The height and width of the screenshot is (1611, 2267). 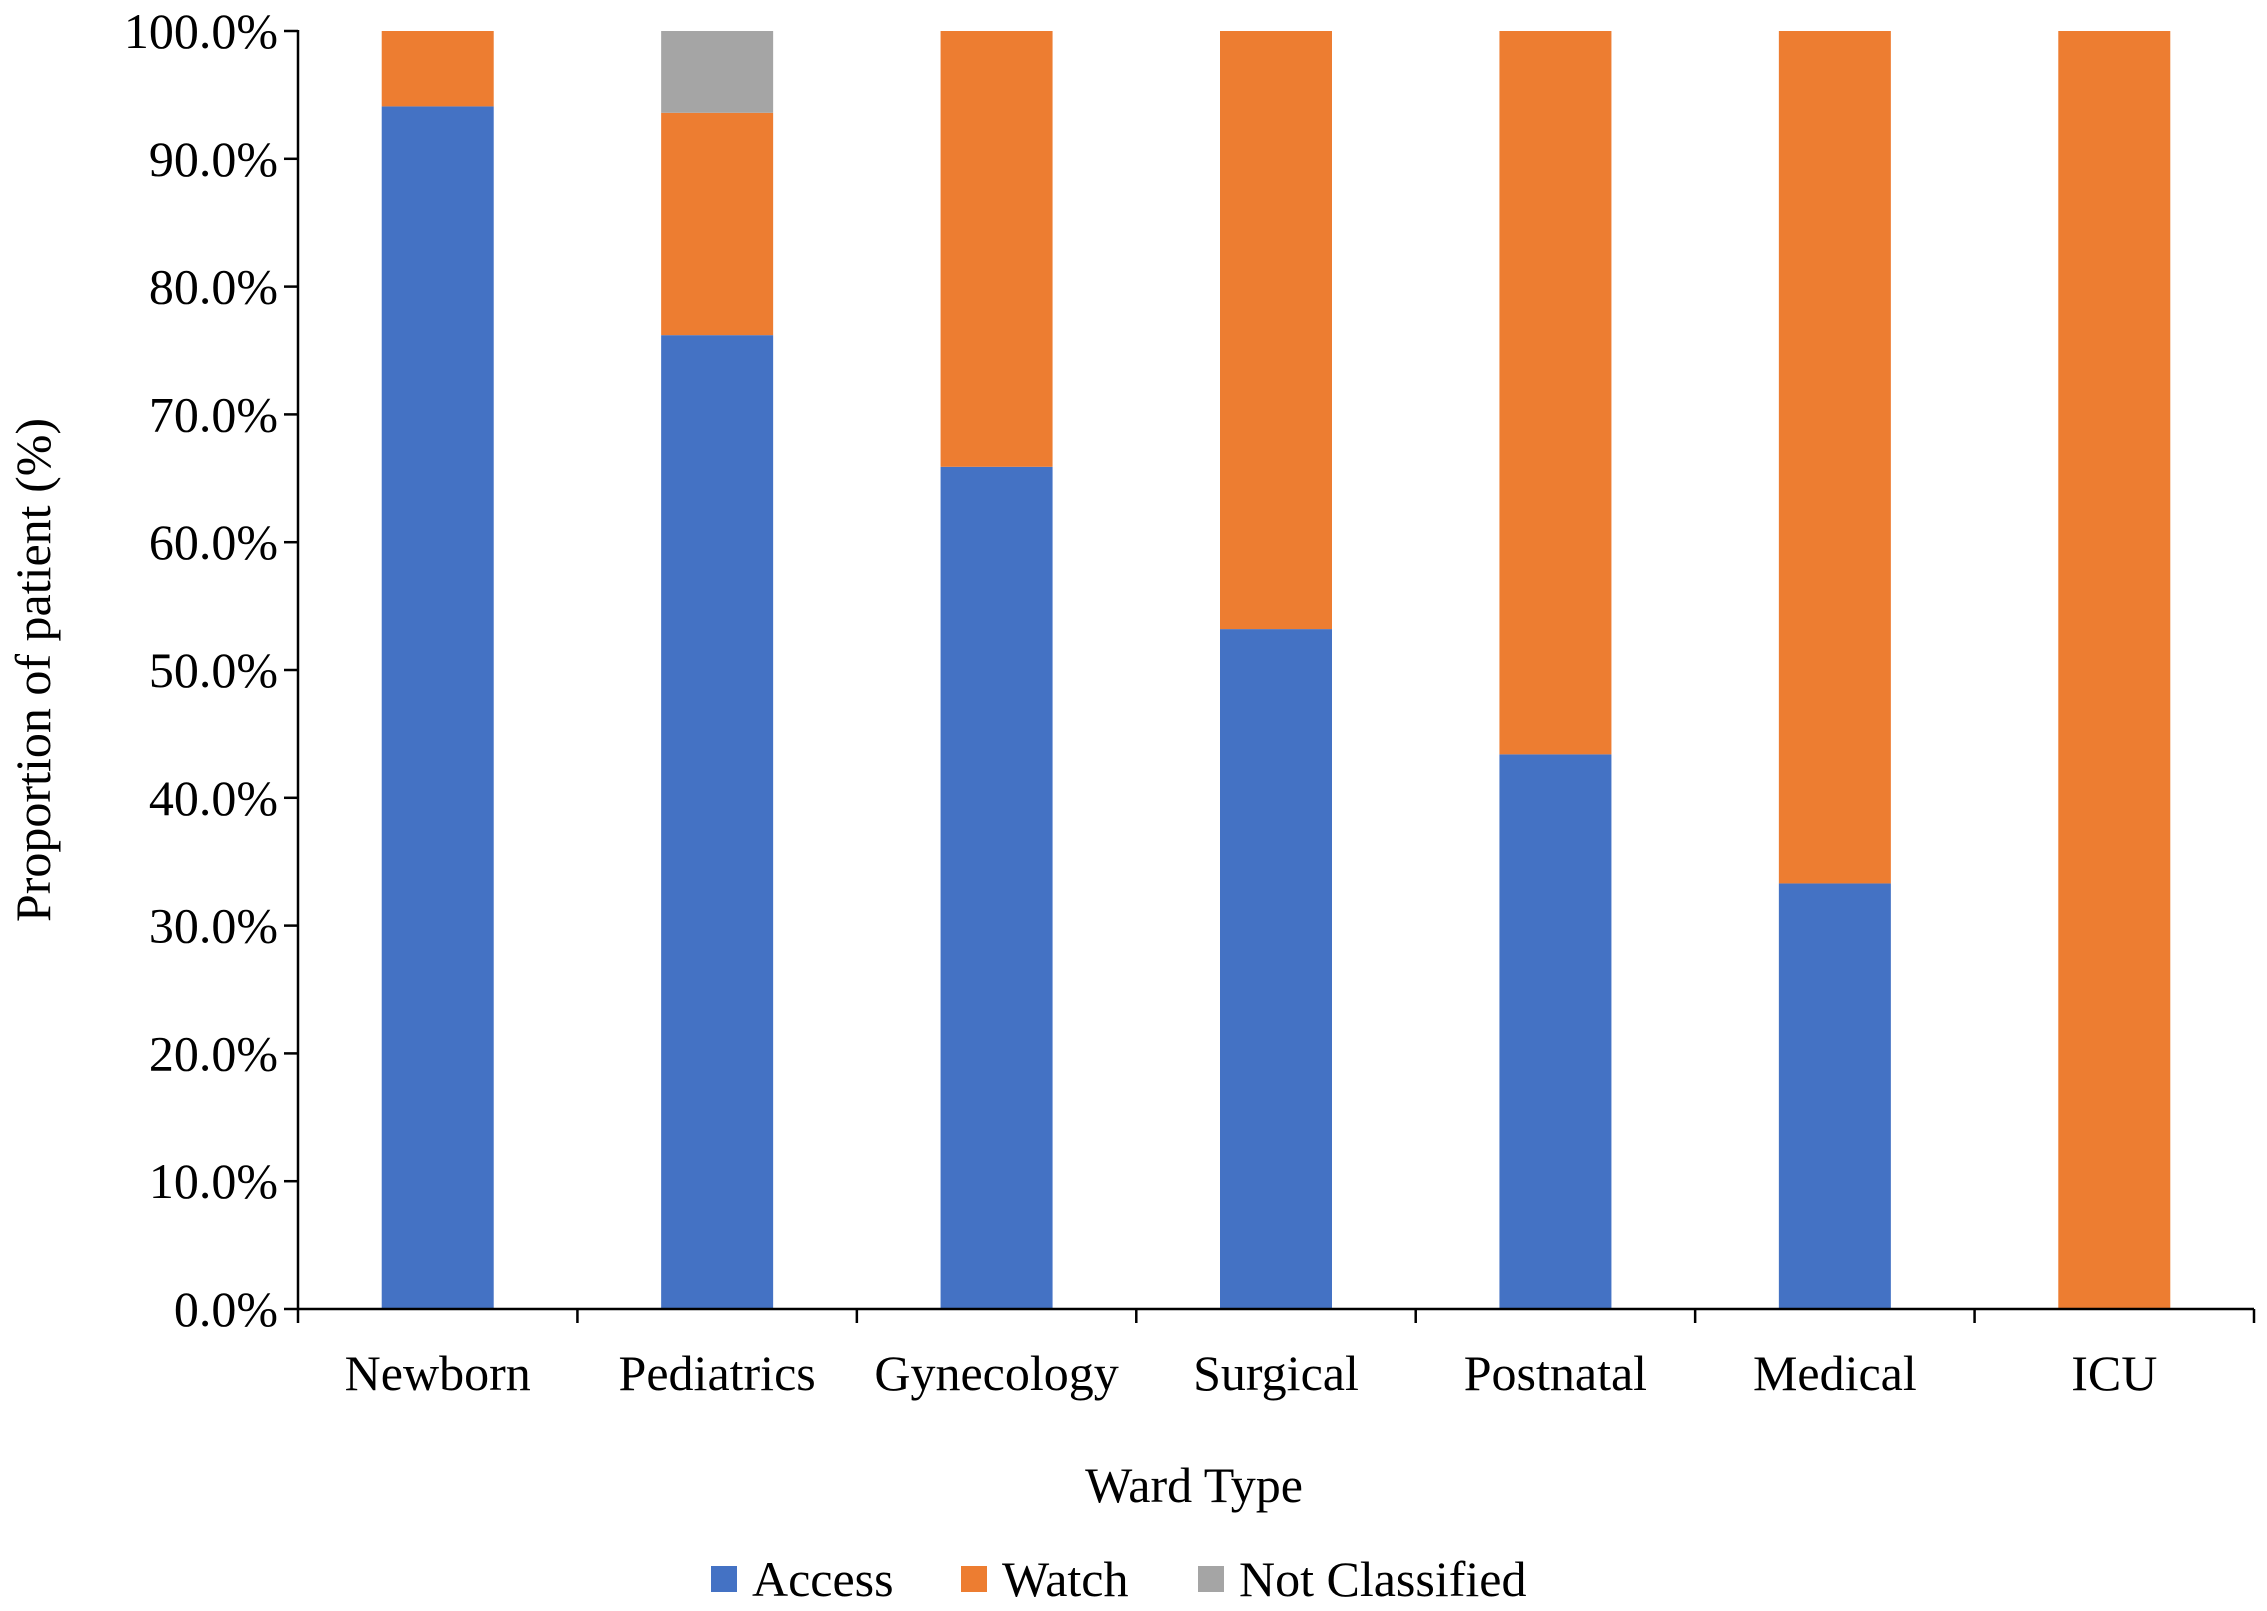 What do you see at coordinates (33, 670) in the screenshot?
I see `y-axis-title: Proportion of patient (%)` at bounding box center [33, 670].